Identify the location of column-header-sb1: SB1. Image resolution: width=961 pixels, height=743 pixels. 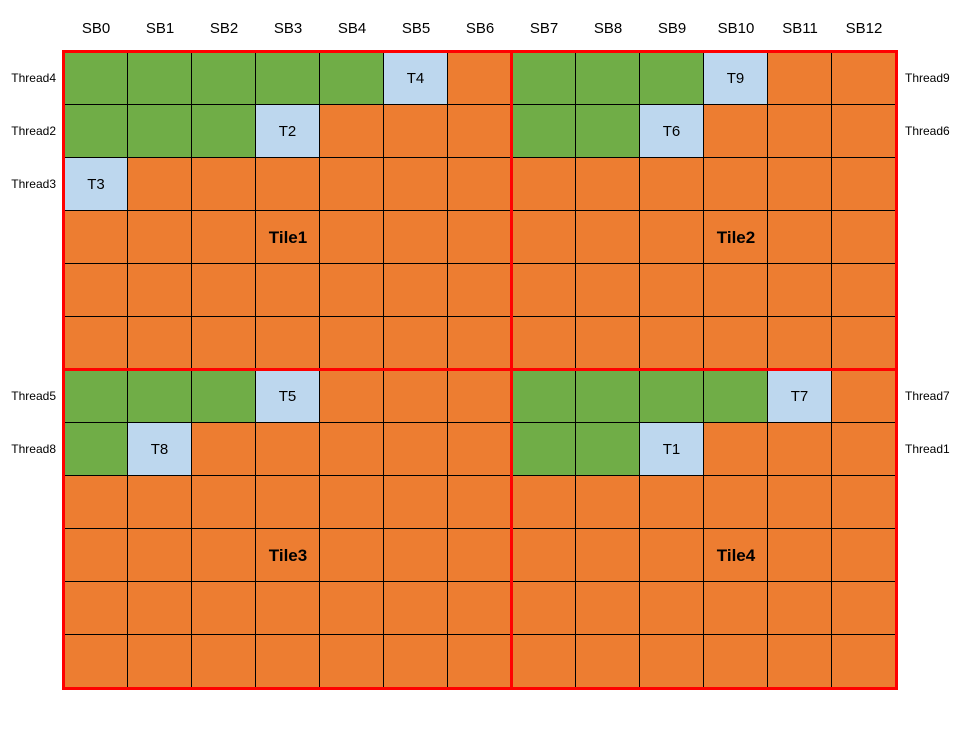
(160, 28).